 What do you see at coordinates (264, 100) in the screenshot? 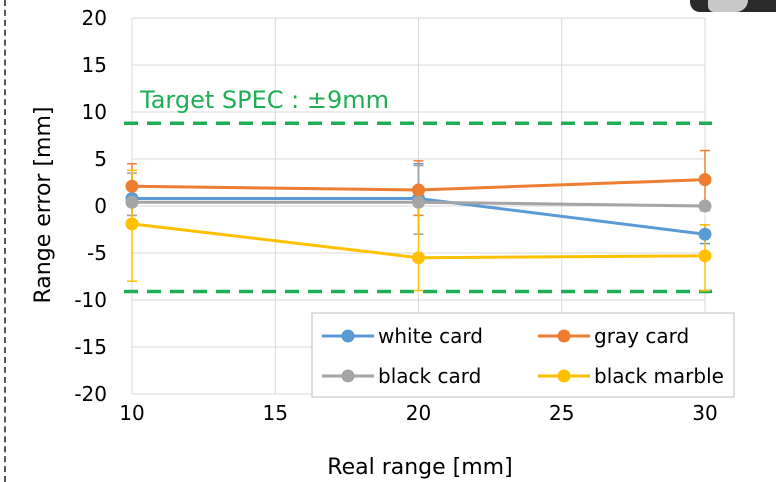
I see `target-spec-label: Target SPEC : ±9mm` at bounding box center [264, 100].